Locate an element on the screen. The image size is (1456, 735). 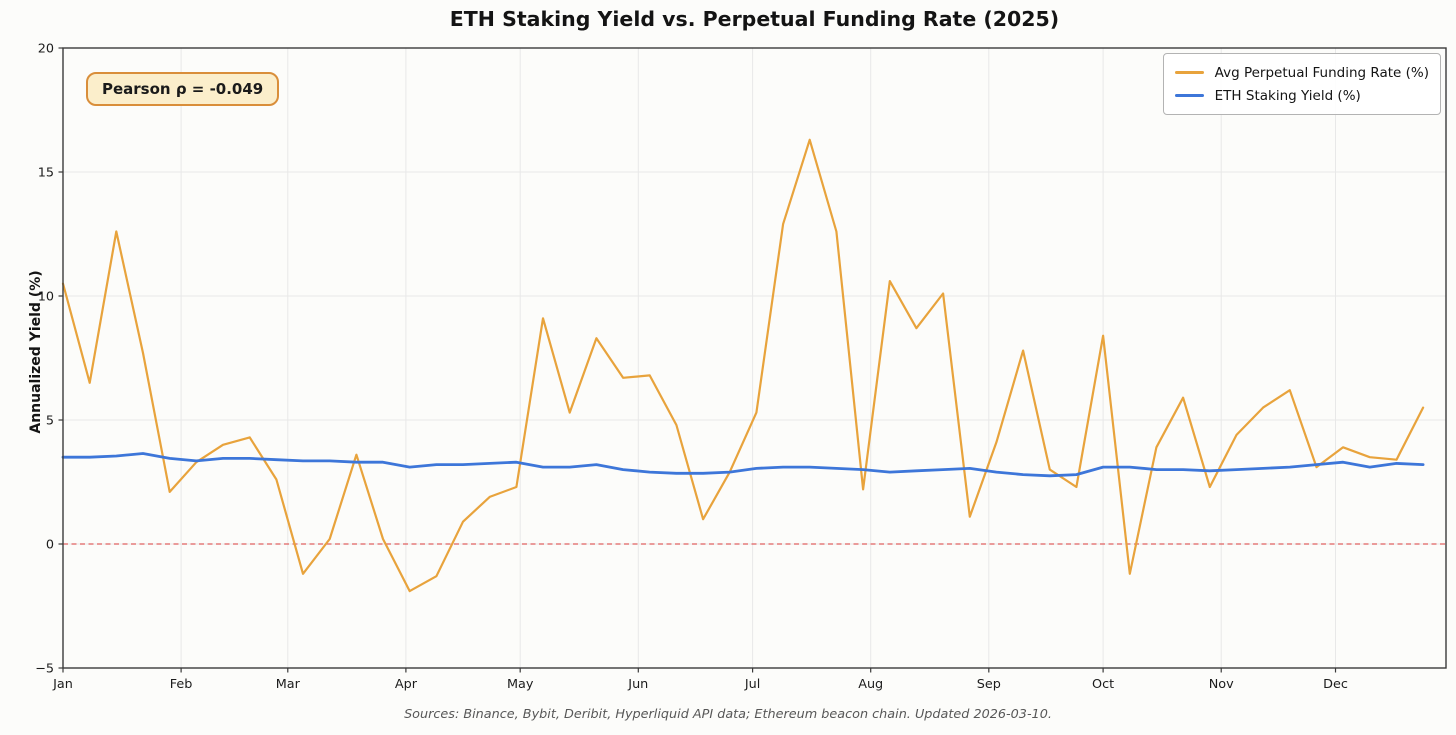
x-tick-label: Dec is located at coordinates (1335, 684).